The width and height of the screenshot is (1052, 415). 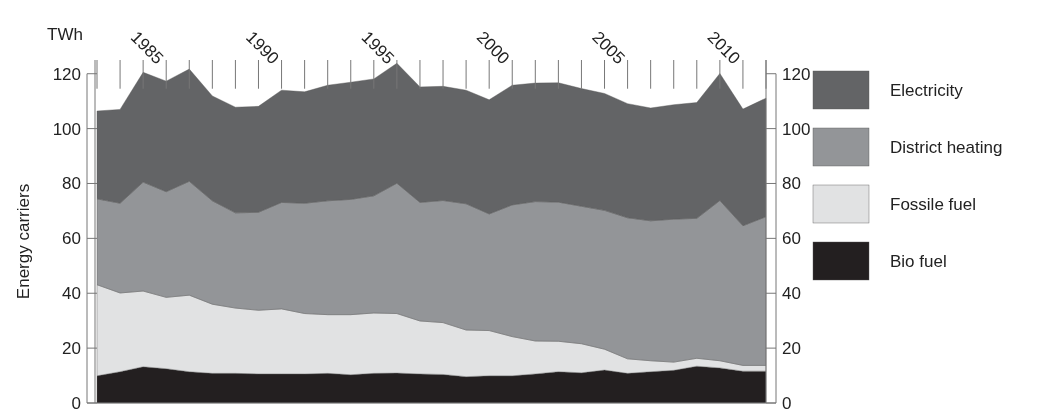 I want to click on y-tick-label: 80, so click(x=71, y=184).